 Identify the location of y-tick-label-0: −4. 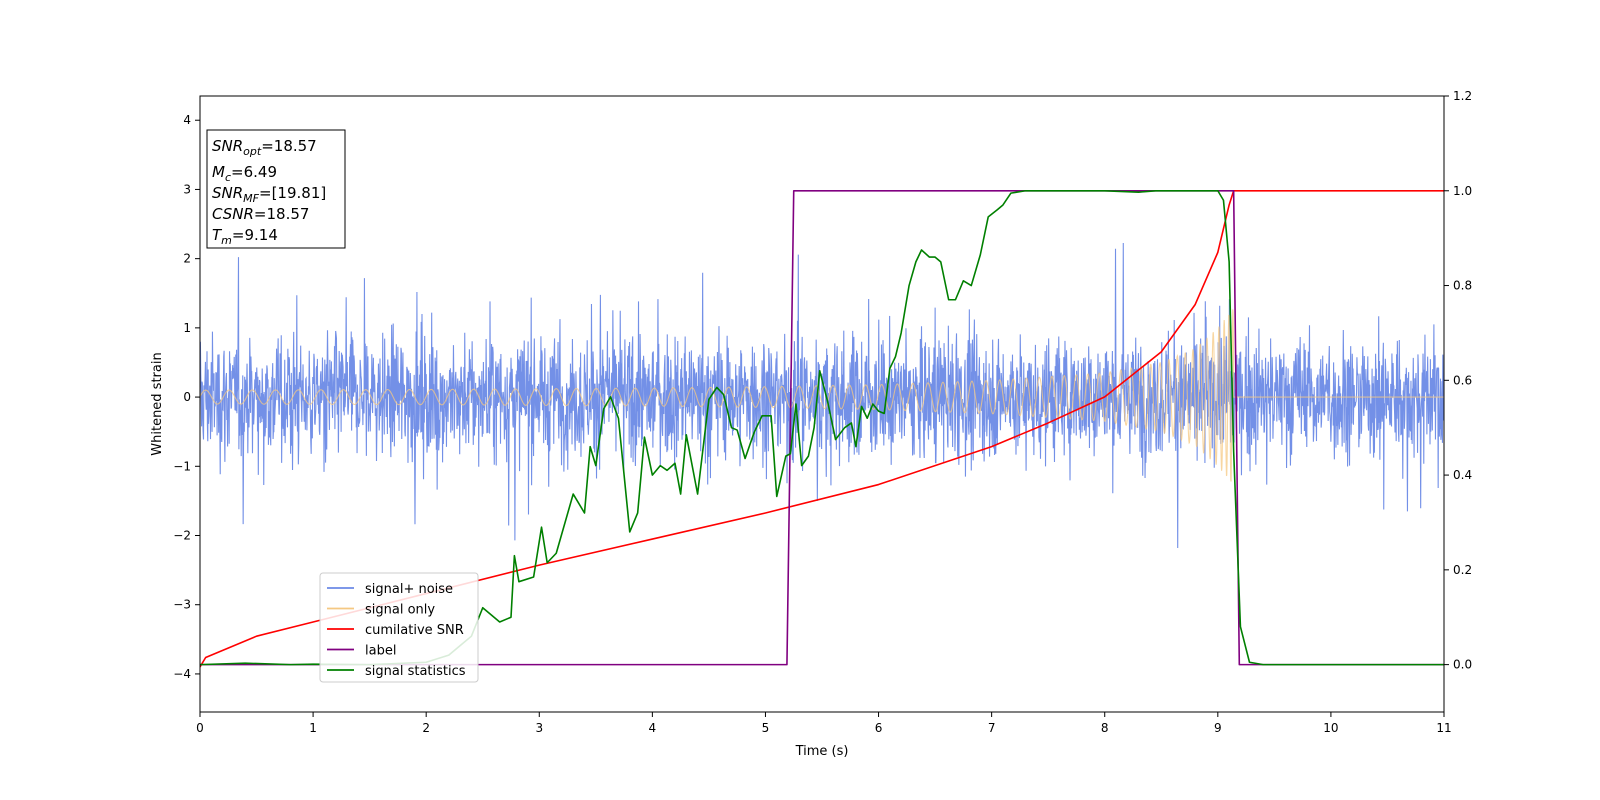
(182, 674).